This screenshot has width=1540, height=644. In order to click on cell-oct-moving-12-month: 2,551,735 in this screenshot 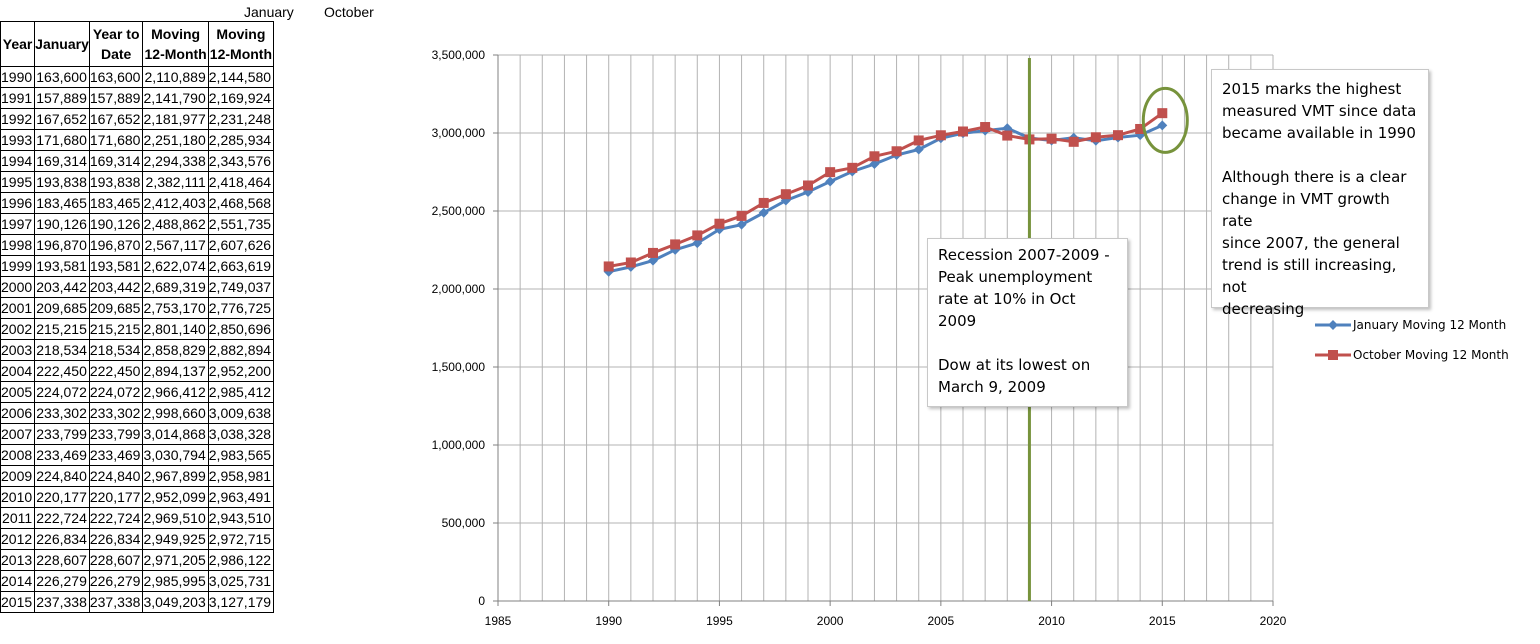, I will do `click(241, 224)`.